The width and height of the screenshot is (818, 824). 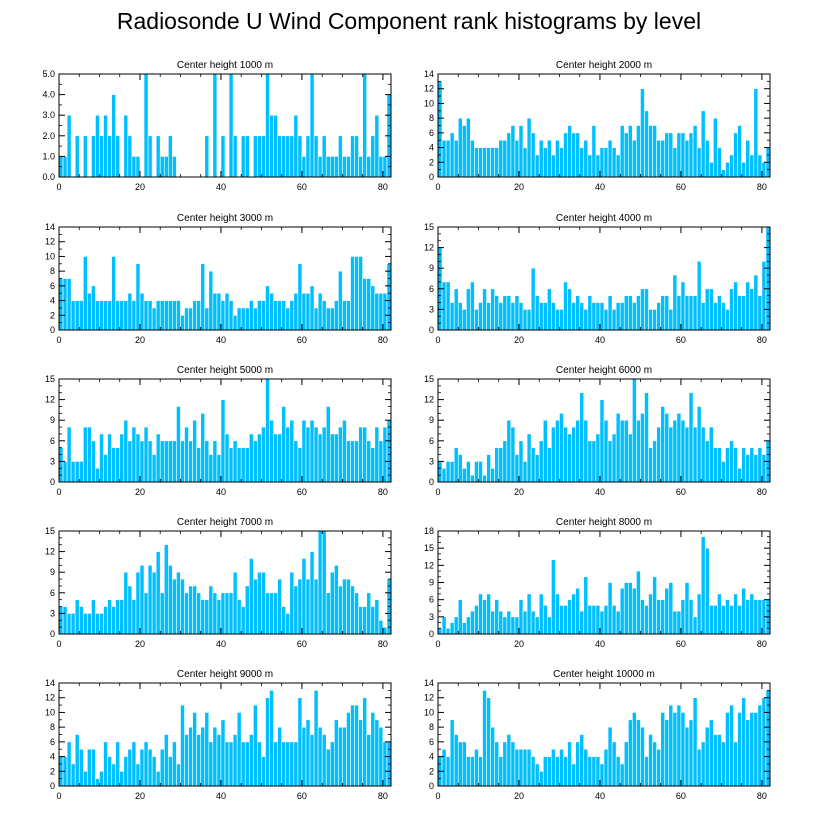 I want to click on y-tick-label: 6, so click(x=431, y=441).